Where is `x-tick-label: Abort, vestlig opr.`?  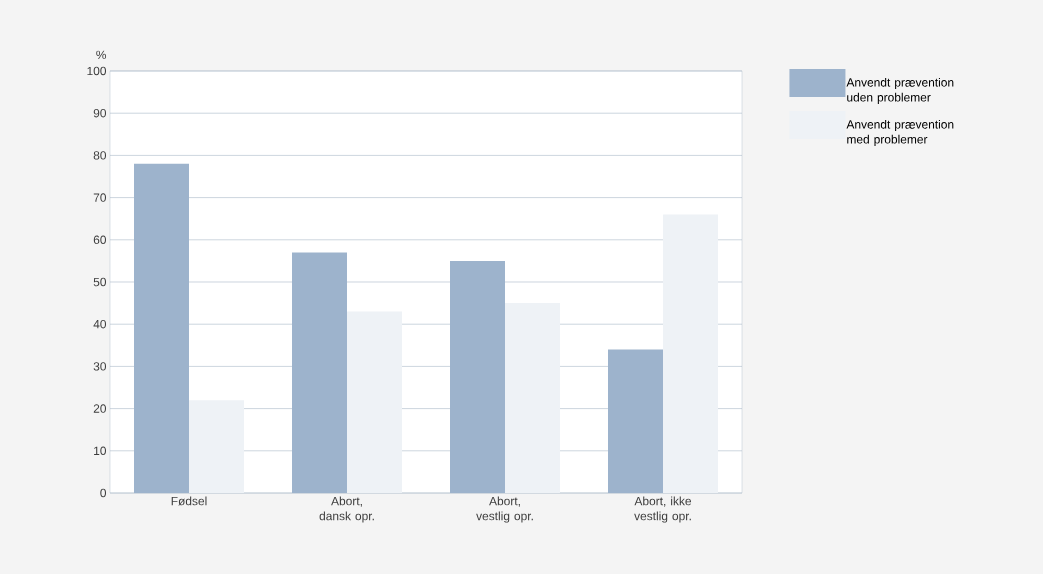 x-tick-label: Abort, vestlig opr. is located at coordinates (504, 509).